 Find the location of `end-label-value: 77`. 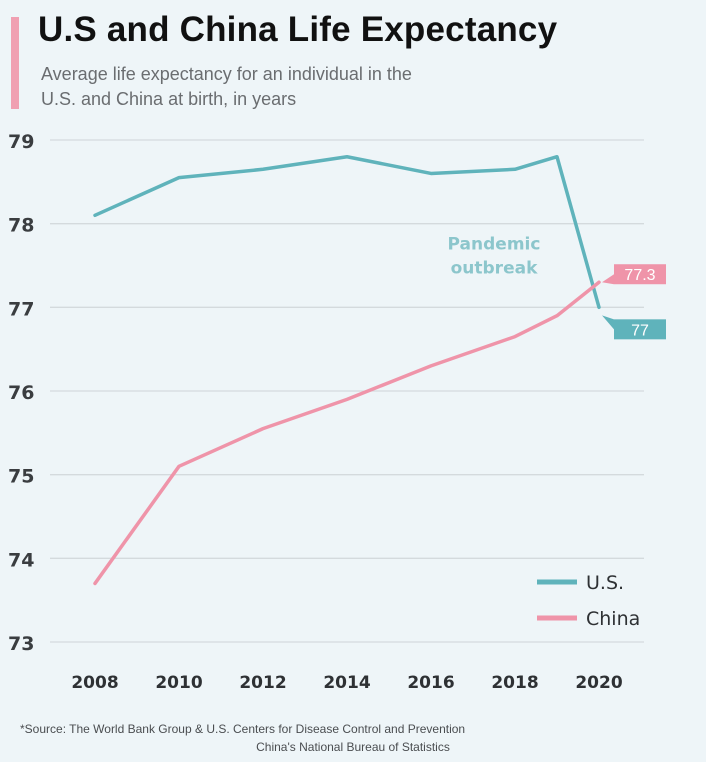

end-label-value: 77 is located at coordinates (640, 330).